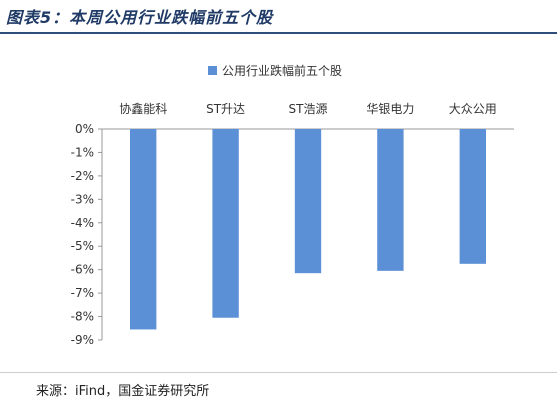 The width and height of the screenshot is (557, 404). What do you see at coordinates (82, 199) in the screenshot?
I see `y-tick-label: -3%` at bounding box center [82, 199].